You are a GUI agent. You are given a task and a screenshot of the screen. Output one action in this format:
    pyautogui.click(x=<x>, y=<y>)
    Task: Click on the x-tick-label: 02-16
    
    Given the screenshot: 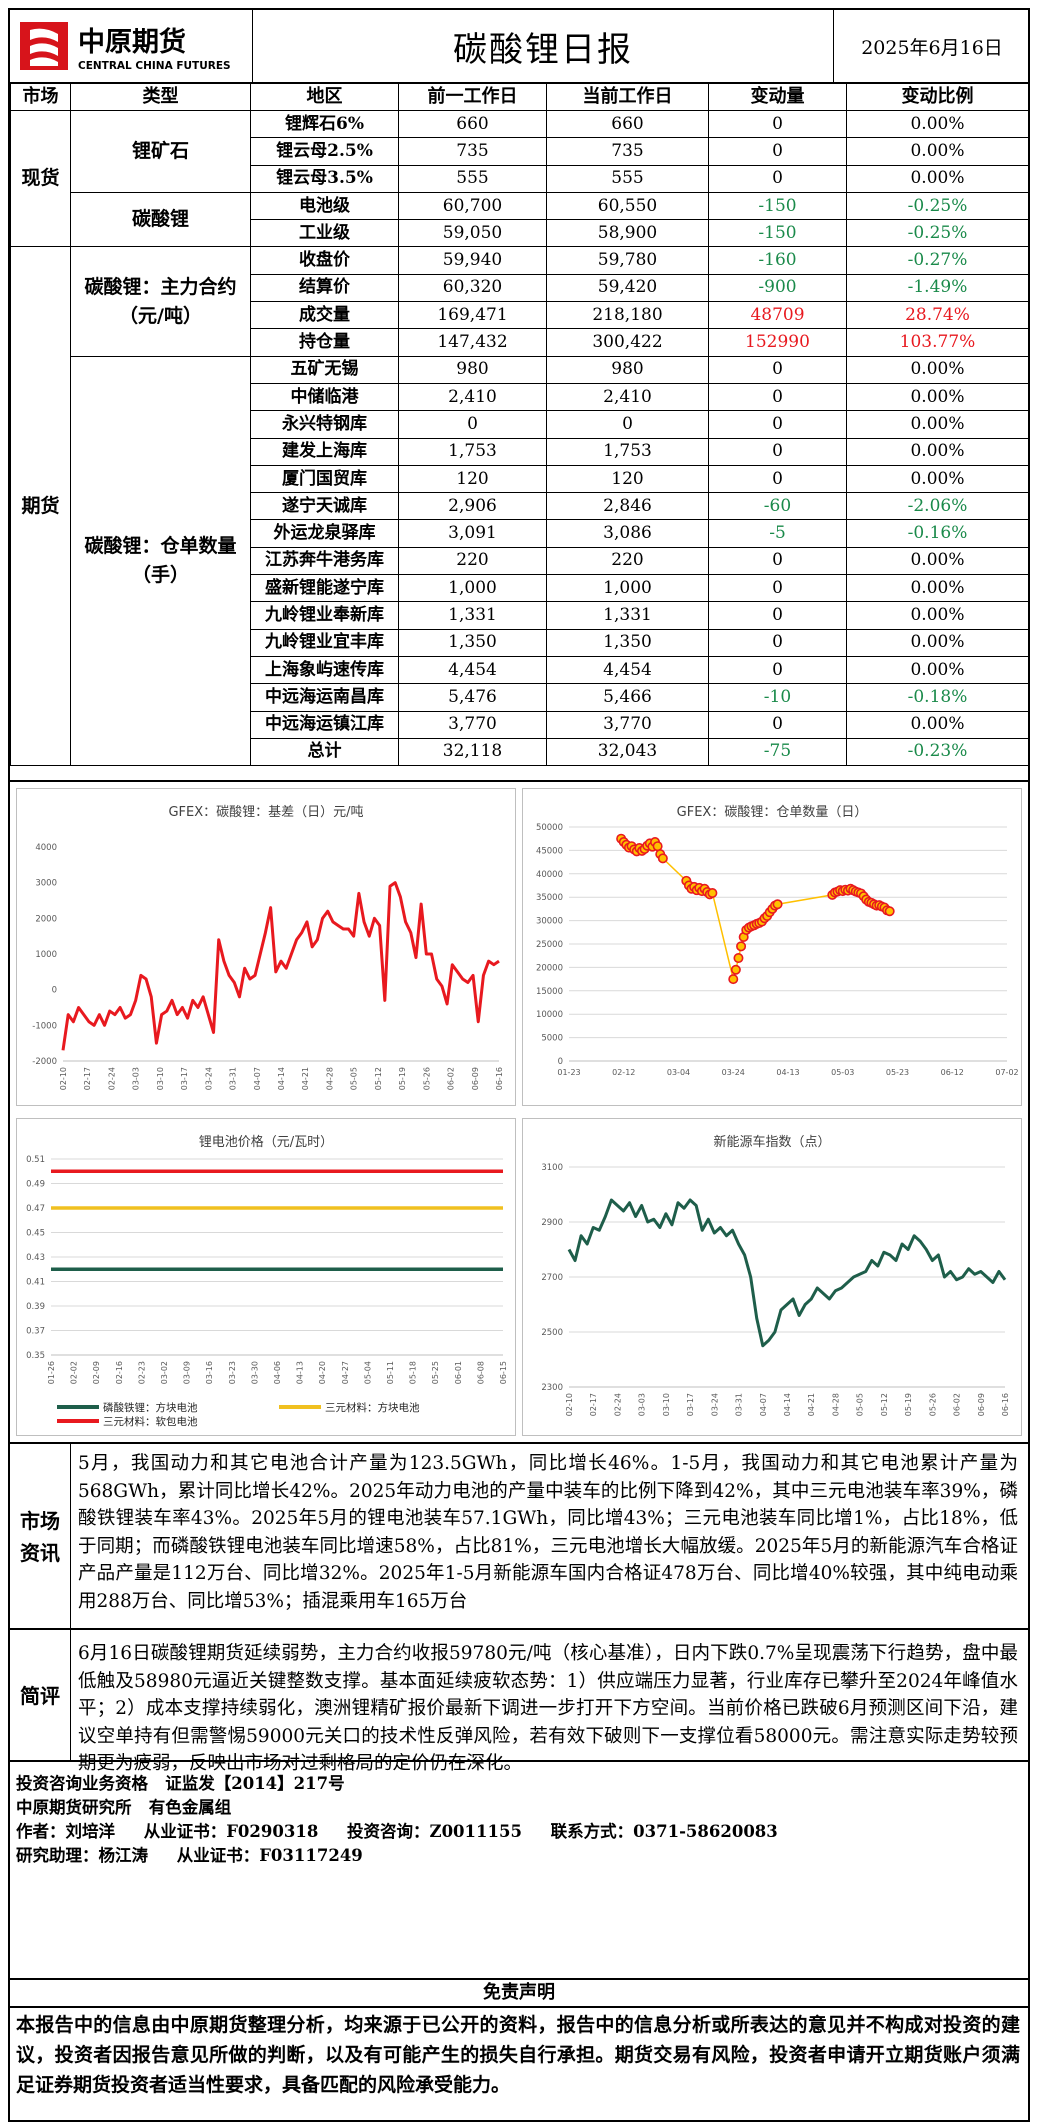 What is the action you would take?
    pyautogui.click(x=119, y=1372)
    